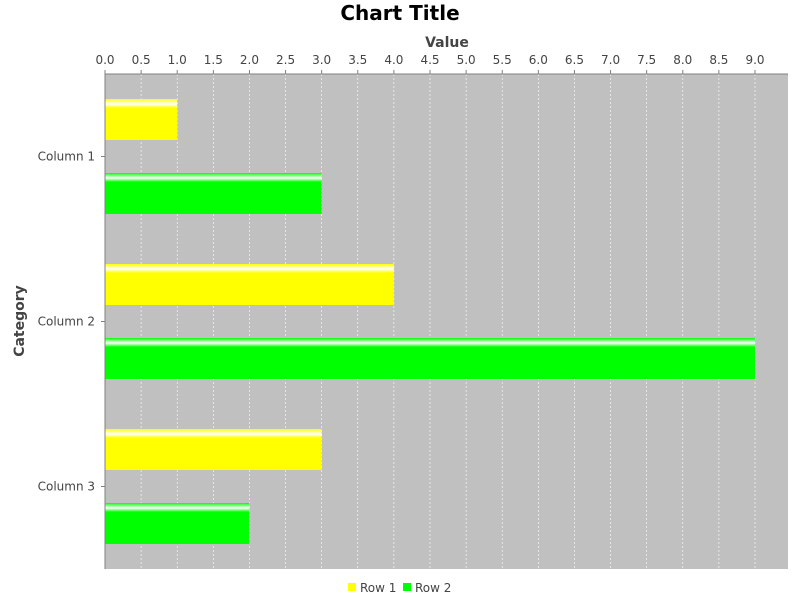 This screenshot has height=600, width=800. I want to click on x-axis-label: Value, so click(447, 43).